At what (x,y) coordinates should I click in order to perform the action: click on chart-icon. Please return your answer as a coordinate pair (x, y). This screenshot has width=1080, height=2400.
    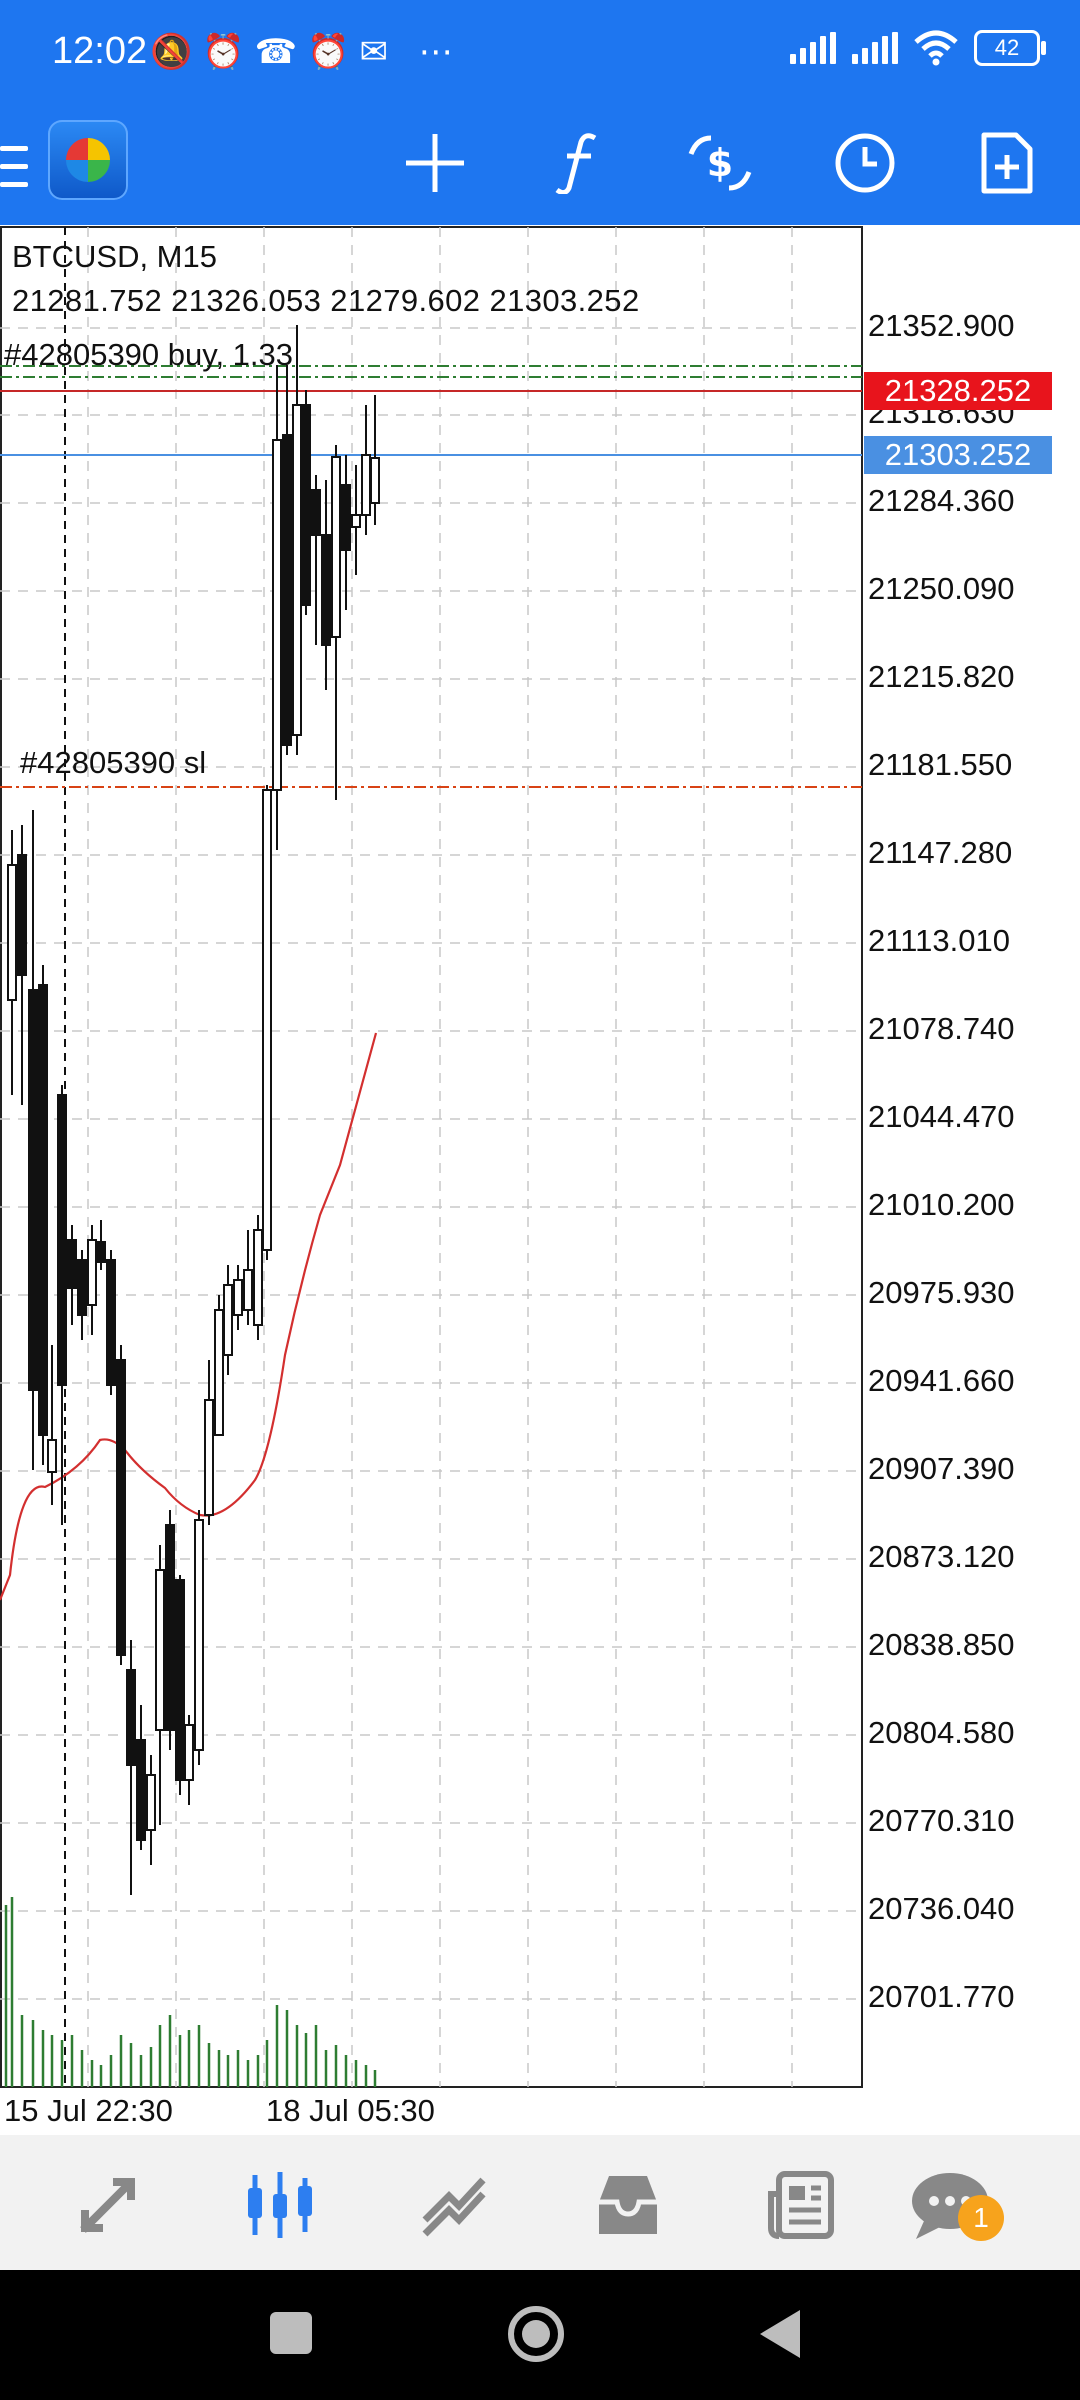
    Looking at the image, I should click on (280, 2205).